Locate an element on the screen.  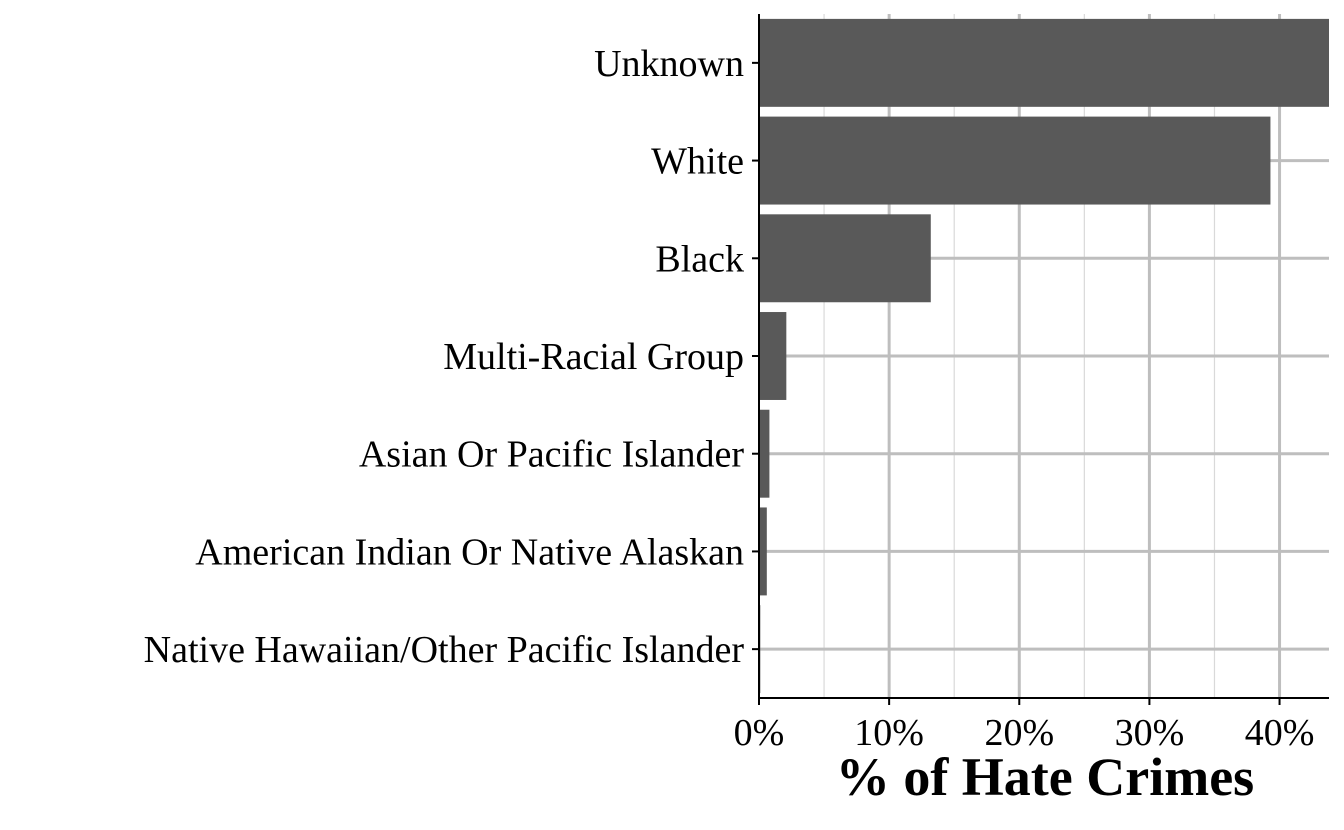
bar-black is located at coordinates (845, 258).